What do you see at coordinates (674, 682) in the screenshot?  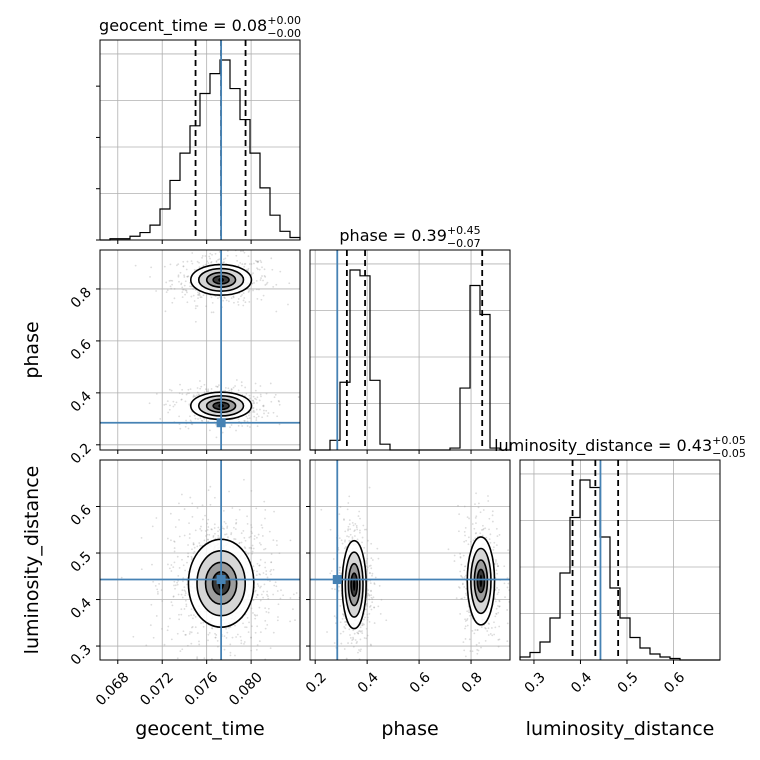 I see `x-tick-label: 0.6` at bounding box center [674, 682].